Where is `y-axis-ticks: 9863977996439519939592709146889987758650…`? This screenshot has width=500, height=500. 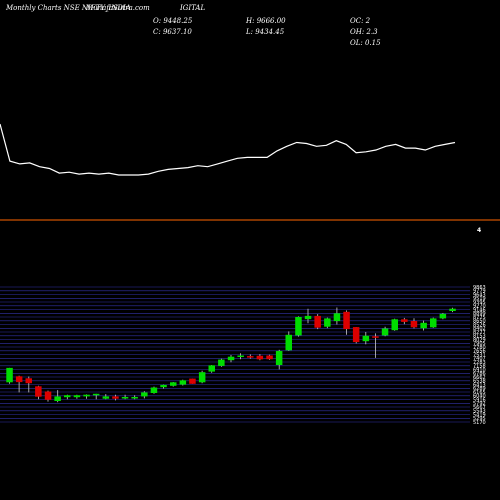 y-axis-ticks: 9863977996439519939592709146889987758650… is located at coordinates (479, 355).